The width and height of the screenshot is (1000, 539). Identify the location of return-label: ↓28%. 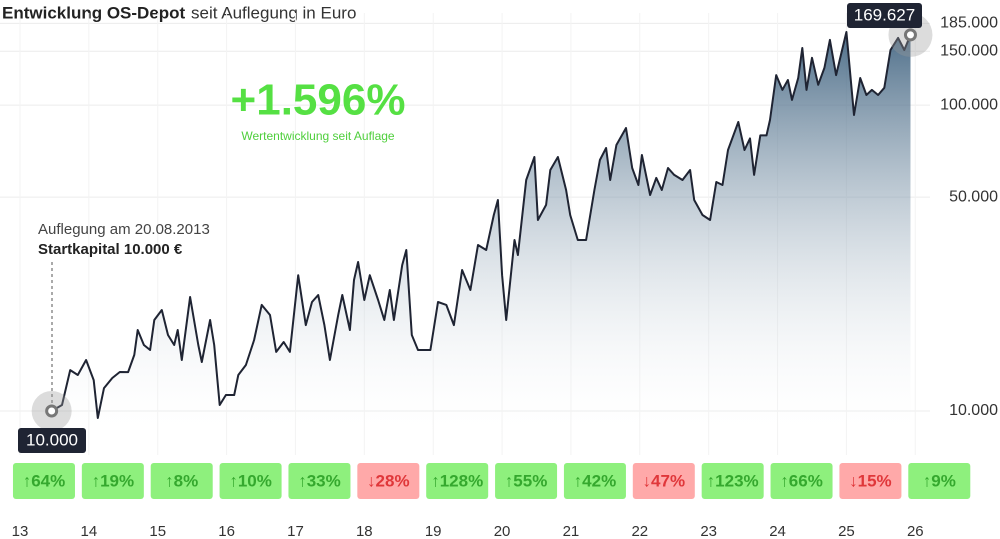
(388, 480).